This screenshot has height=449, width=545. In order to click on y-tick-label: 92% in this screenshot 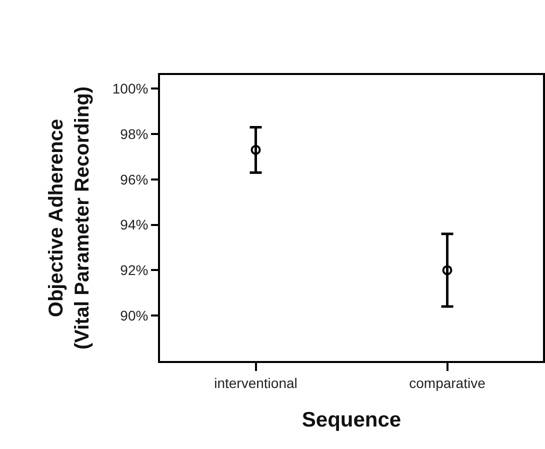, I will do `click(134, 270)`.